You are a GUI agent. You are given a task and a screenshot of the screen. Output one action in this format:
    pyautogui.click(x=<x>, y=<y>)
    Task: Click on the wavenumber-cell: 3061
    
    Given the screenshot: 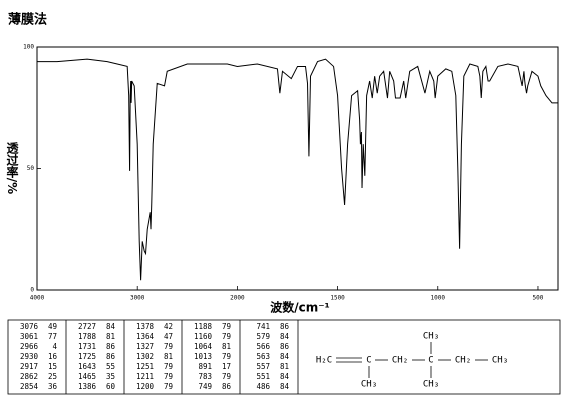 What is the action you would take?
    pyautogui.click(x=29, y=336)
    